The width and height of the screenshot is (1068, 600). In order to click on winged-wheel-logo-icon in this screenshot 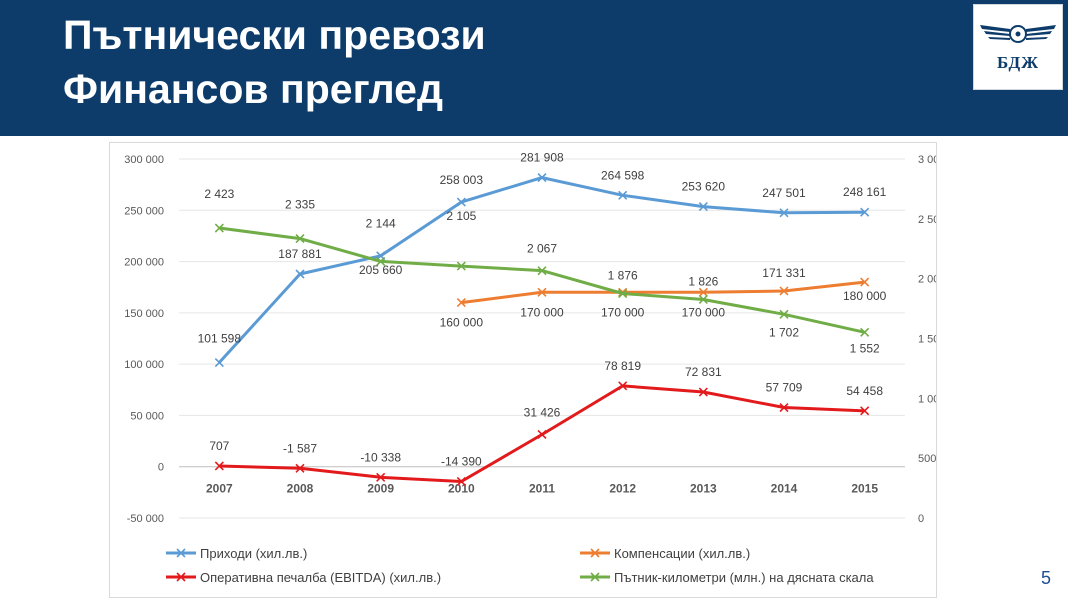, I will do `click(1018, 34)`.